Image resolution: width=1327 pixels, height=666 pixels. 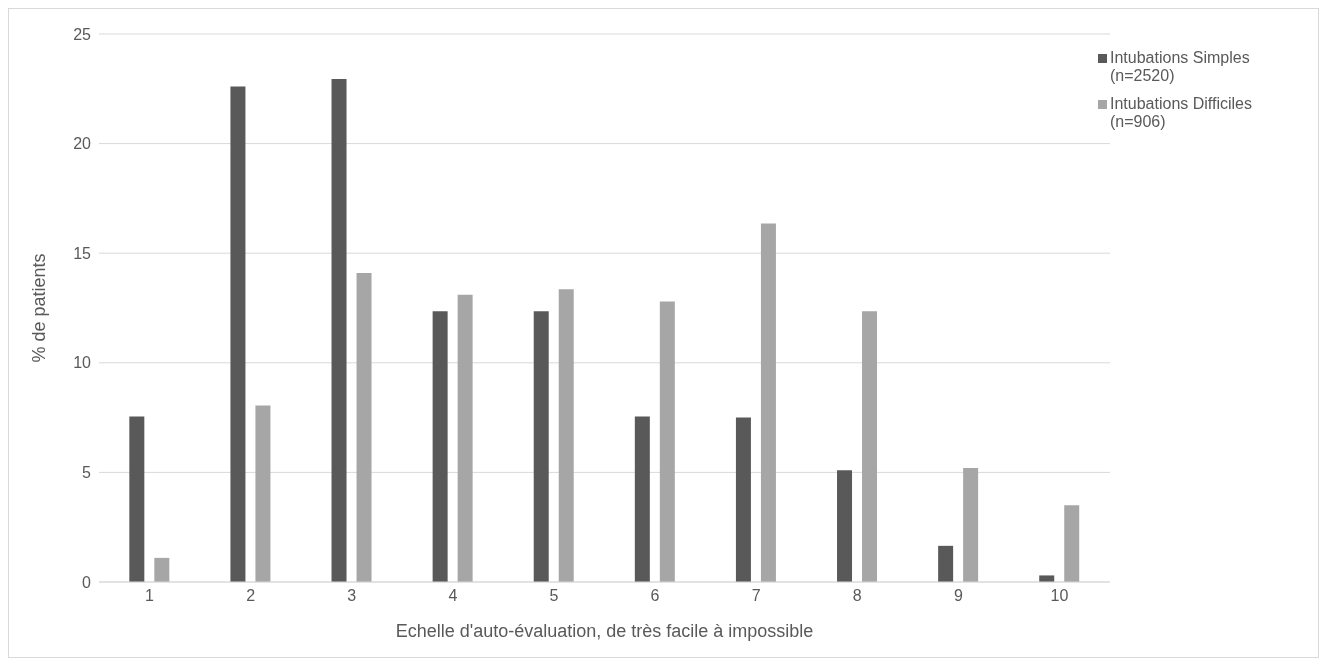 What do you see at coordinates (87, 582) in the screenshot?
I see `y-tick-label: 0` at bounding box center [87, 582].